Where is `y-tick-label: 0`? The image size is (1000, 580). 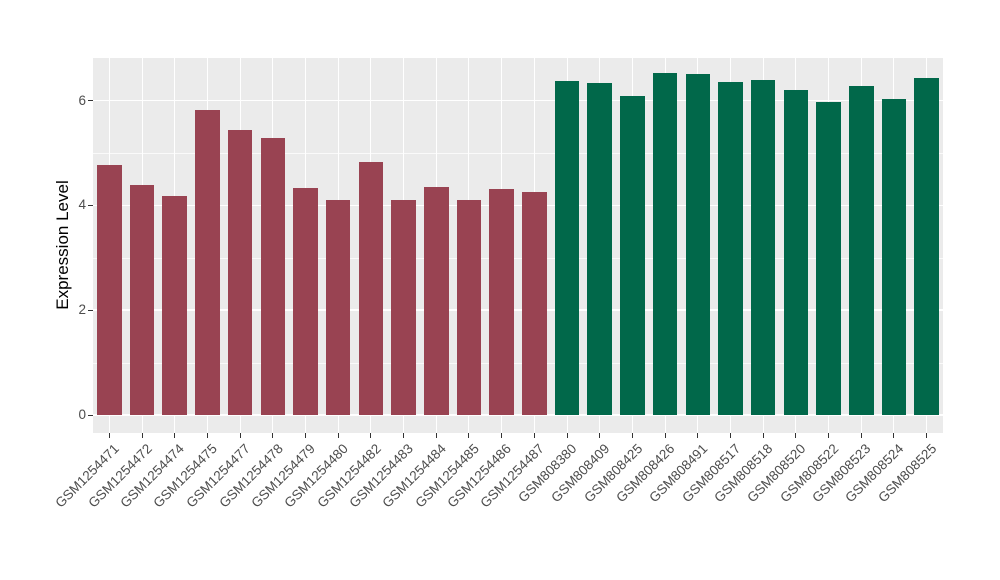 y-tick-label: 0 is located at coordinates (82, 414).